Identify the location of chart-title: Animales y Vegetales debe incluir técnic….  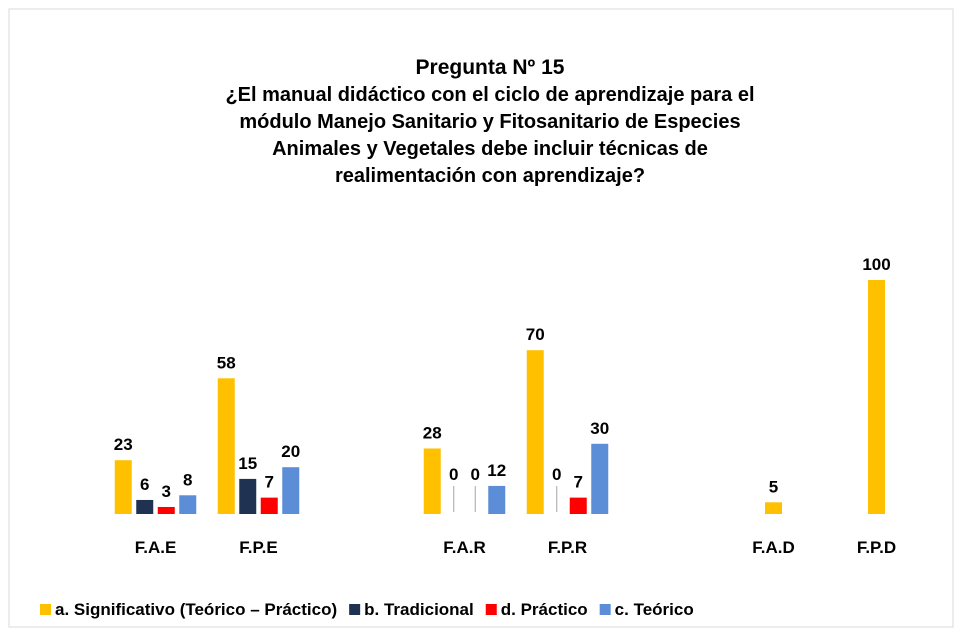
(490, 149).